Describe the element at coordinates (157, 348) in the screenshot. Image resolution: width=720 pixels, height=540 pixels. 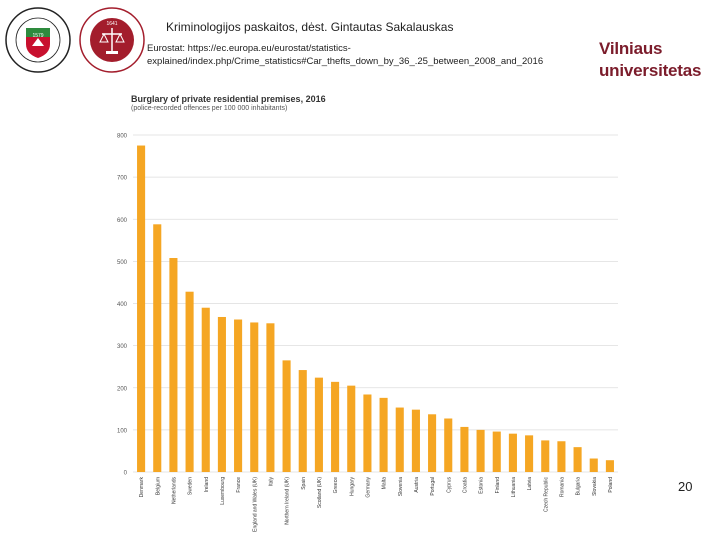
I see `bar-belgium` at that location.